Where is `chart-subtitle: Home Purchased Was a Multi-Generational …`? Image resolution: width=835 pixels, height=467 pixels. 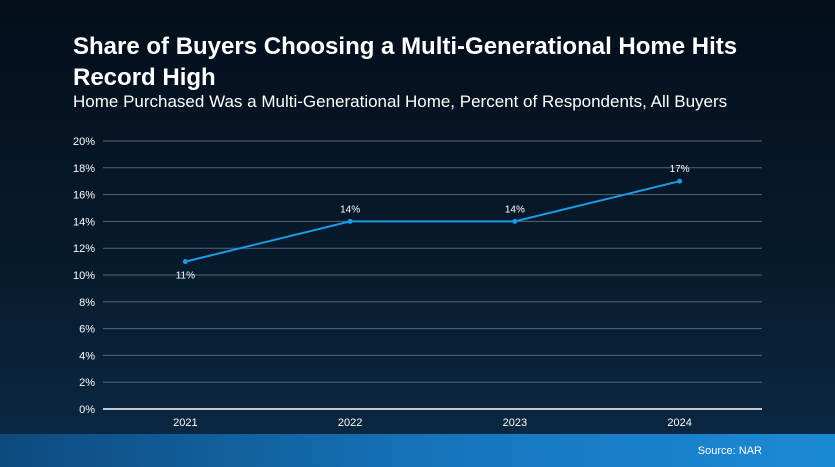 chart-subtitle: Home Purchased Was a Multi-Generational … is located at coordinates (400, 101).